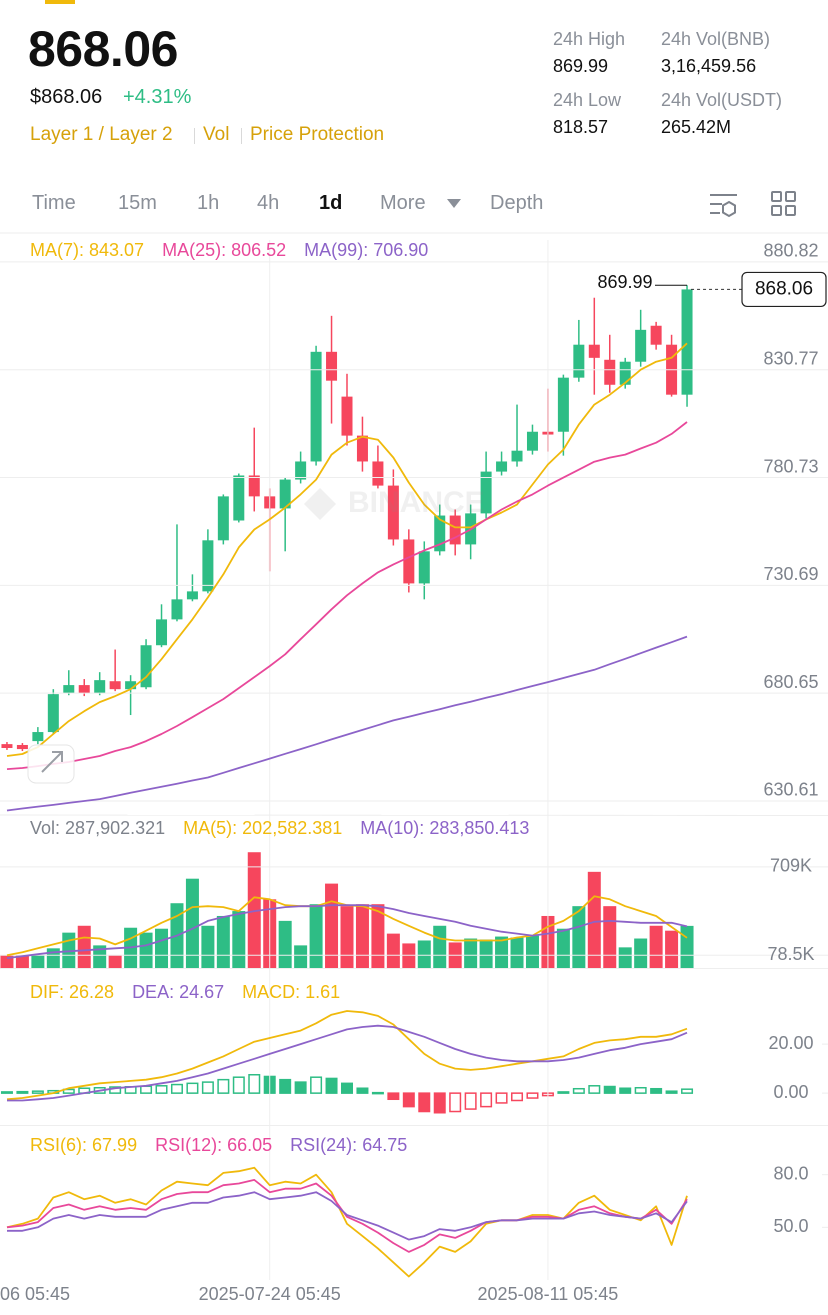 The width and height of the screenshot is (828, 1315). What do you see at coordinates (268, 203) in the screenshot?
I see `tab: 4h` at bounding box center [268, 203].